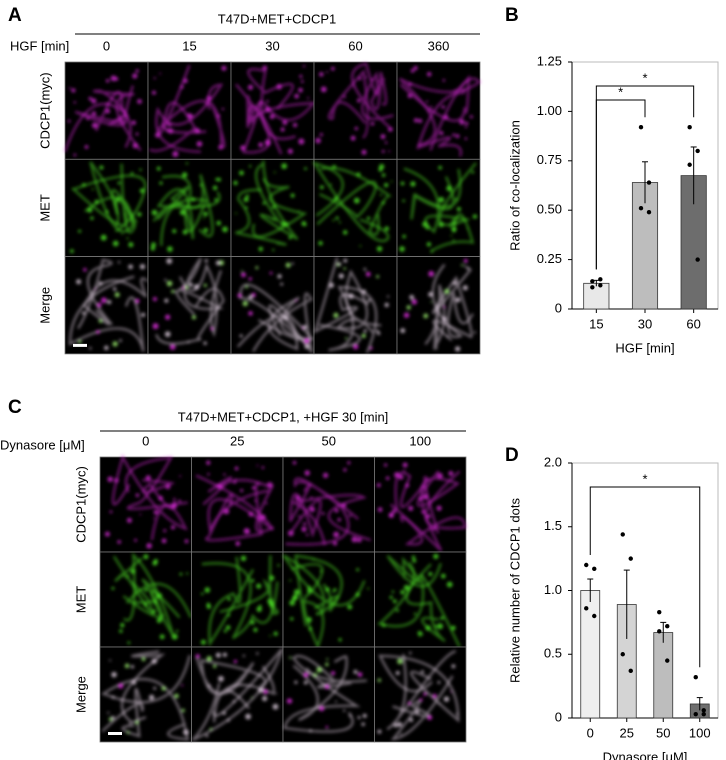 Image resolution: width=726 pixels, height=760 pixels. I want to click on y-tick-label: 0.5, so click(553, 653).